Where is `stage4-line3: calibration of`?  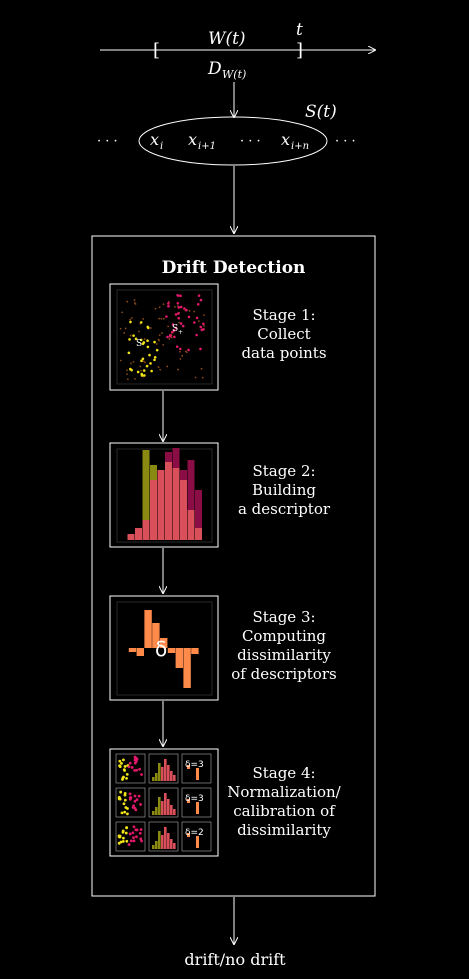 stage4-line3: calibration of is located at coordinates (284, 811).